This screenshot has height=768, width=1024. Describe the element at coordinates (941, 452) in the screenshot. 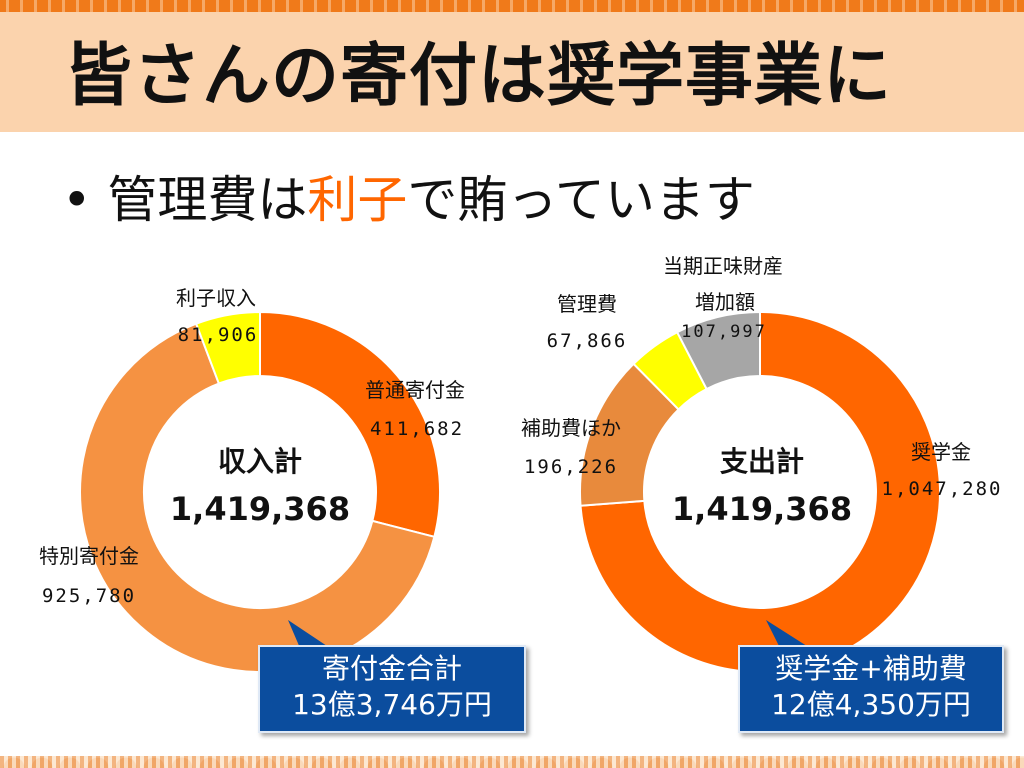

I see `slice-label-scholarship: 奨学金` at that location.